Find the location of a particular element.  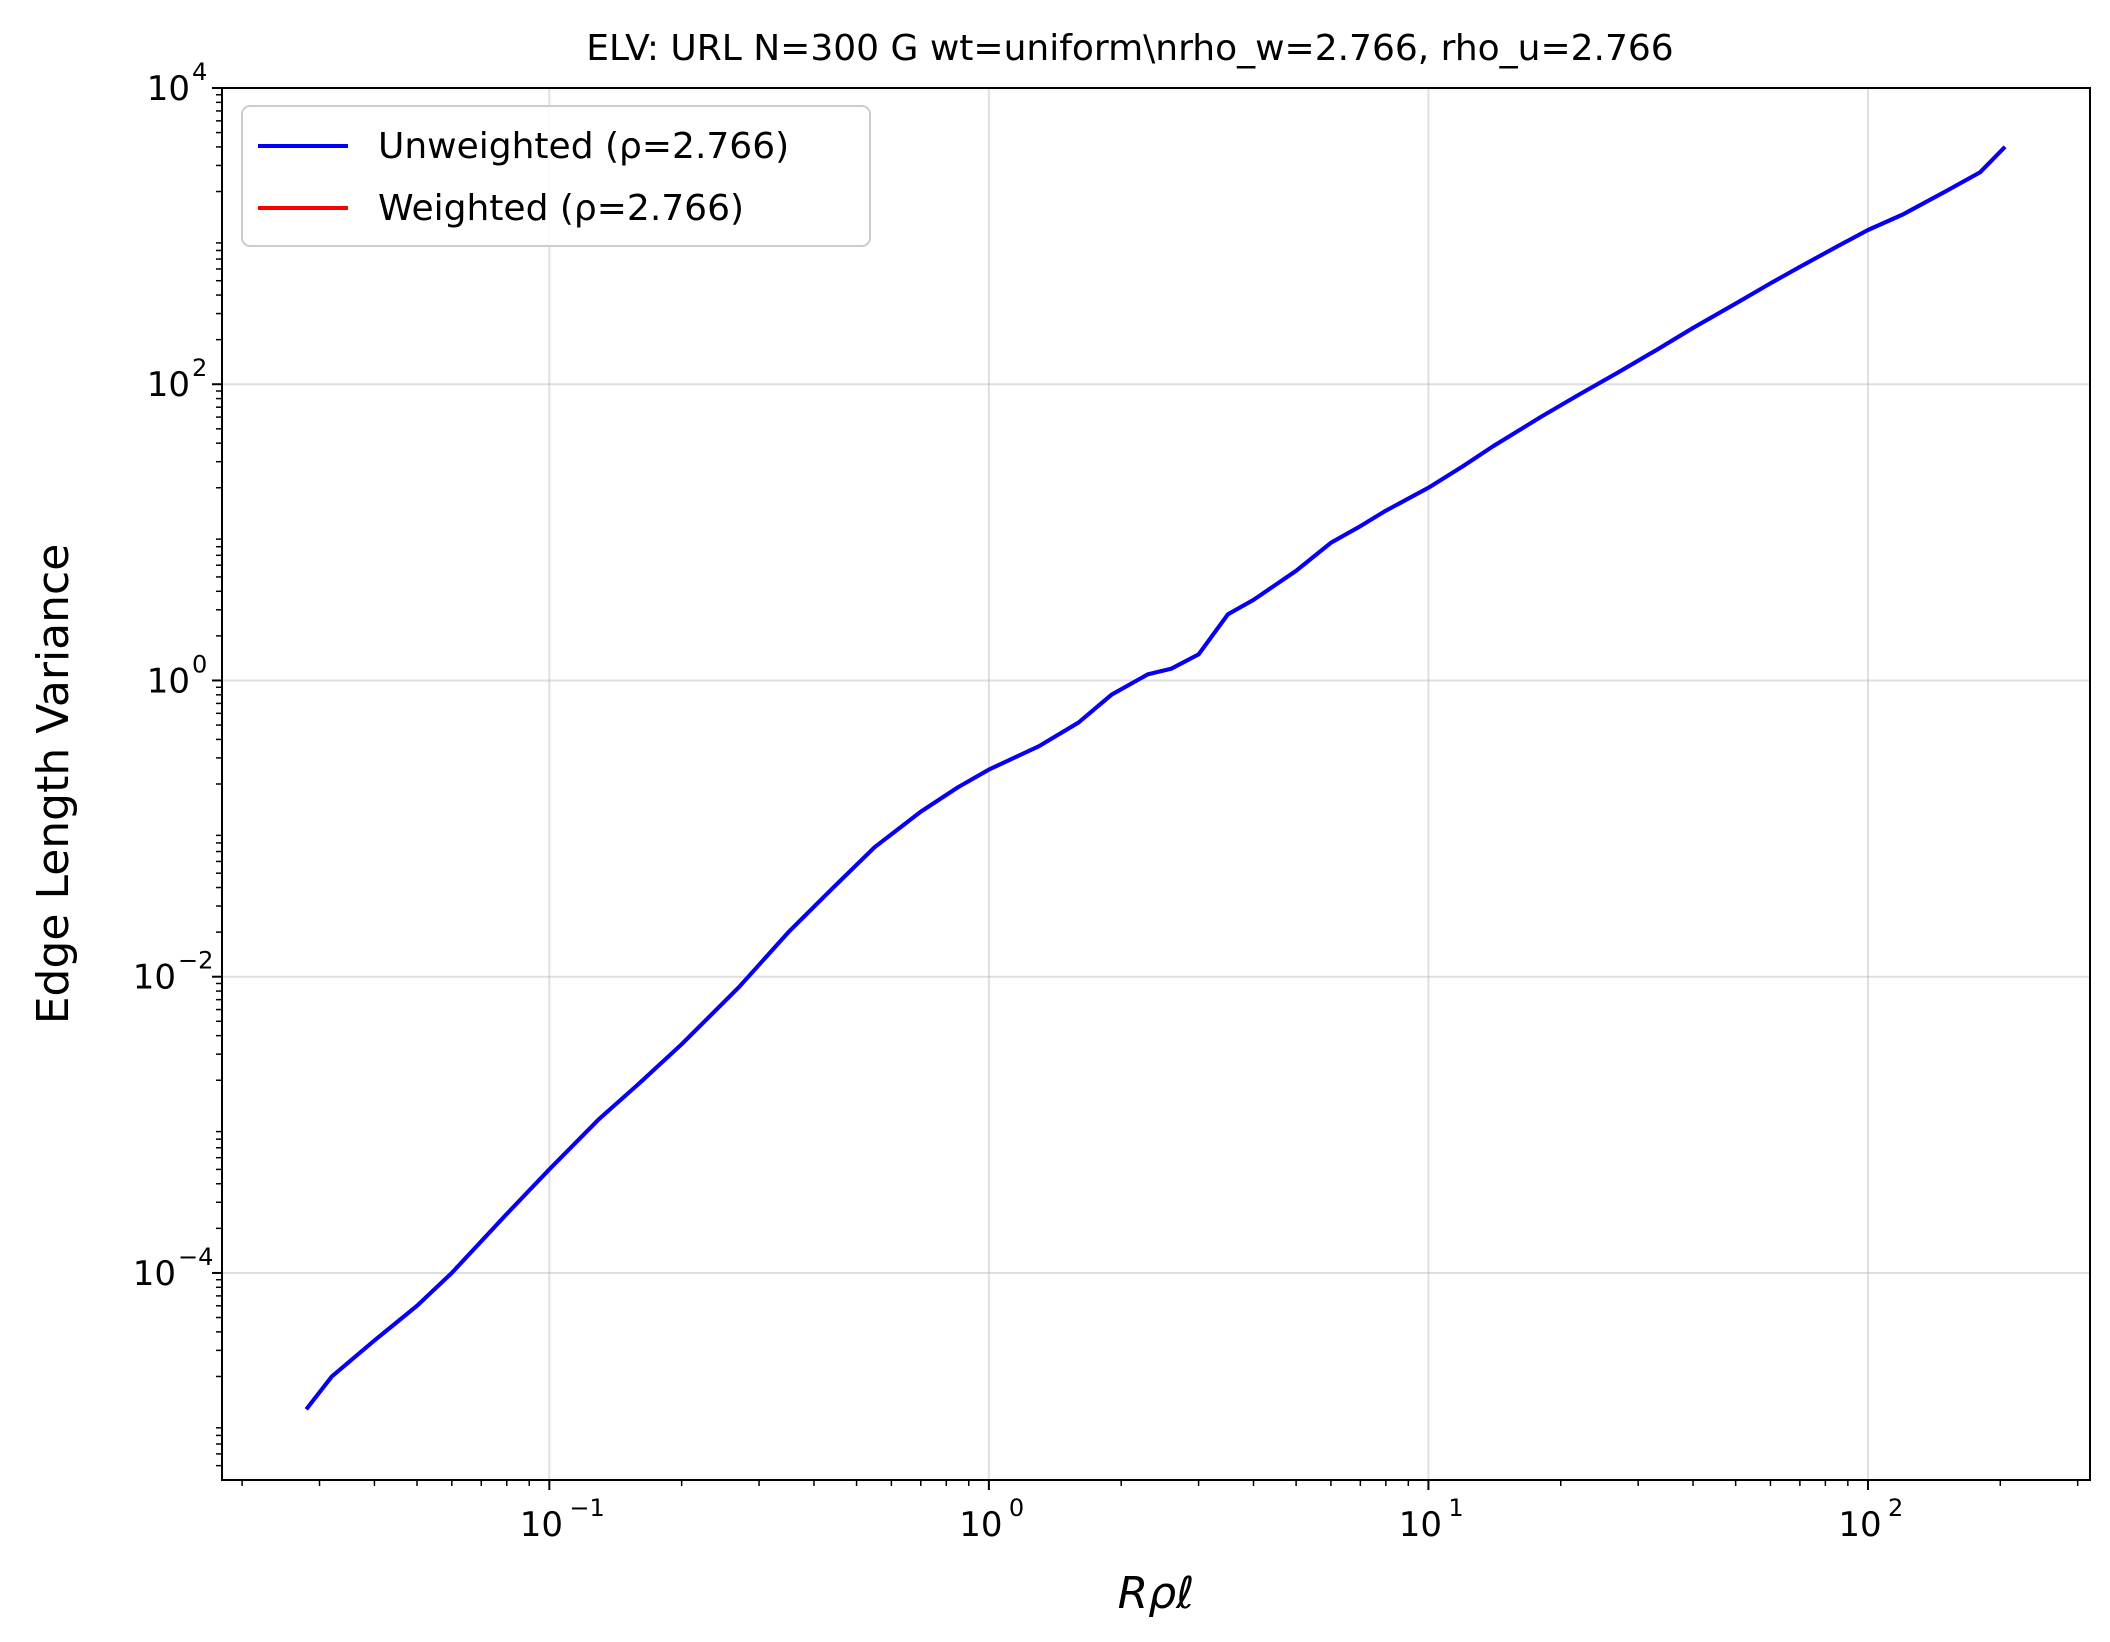

x-axis-ticks: 10 −1 10 0 10 1 10 2 is located at coordinates (1211, 1512).